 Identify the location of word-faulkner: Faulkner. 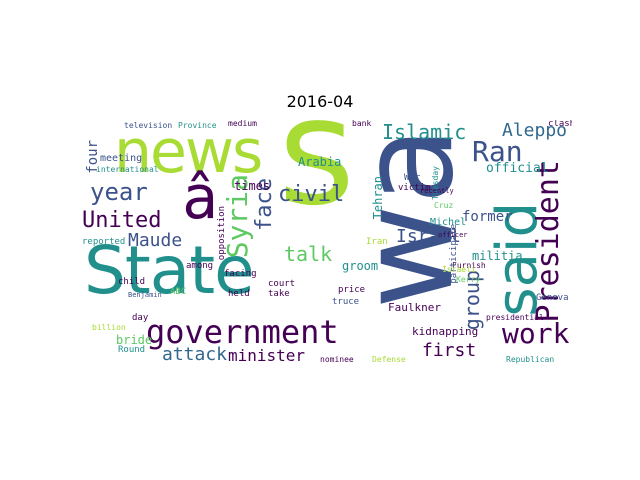
(414, 307).